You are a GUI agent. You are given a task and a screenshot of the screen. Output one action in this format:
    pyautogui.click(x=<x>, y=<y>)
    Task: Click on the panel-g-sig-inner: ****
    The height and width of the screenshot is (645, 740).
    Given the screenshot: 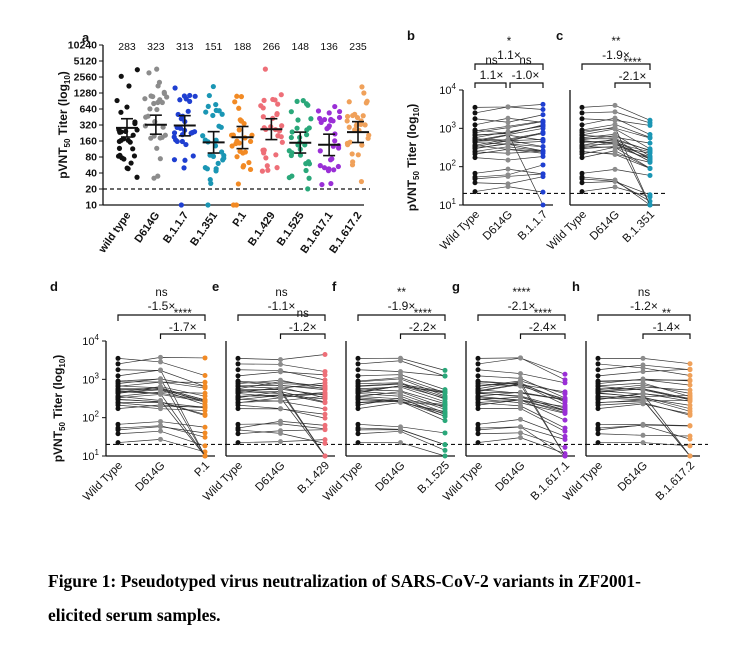 What is the action you would take?
    pyautogui.click(x=543, y=314)
    